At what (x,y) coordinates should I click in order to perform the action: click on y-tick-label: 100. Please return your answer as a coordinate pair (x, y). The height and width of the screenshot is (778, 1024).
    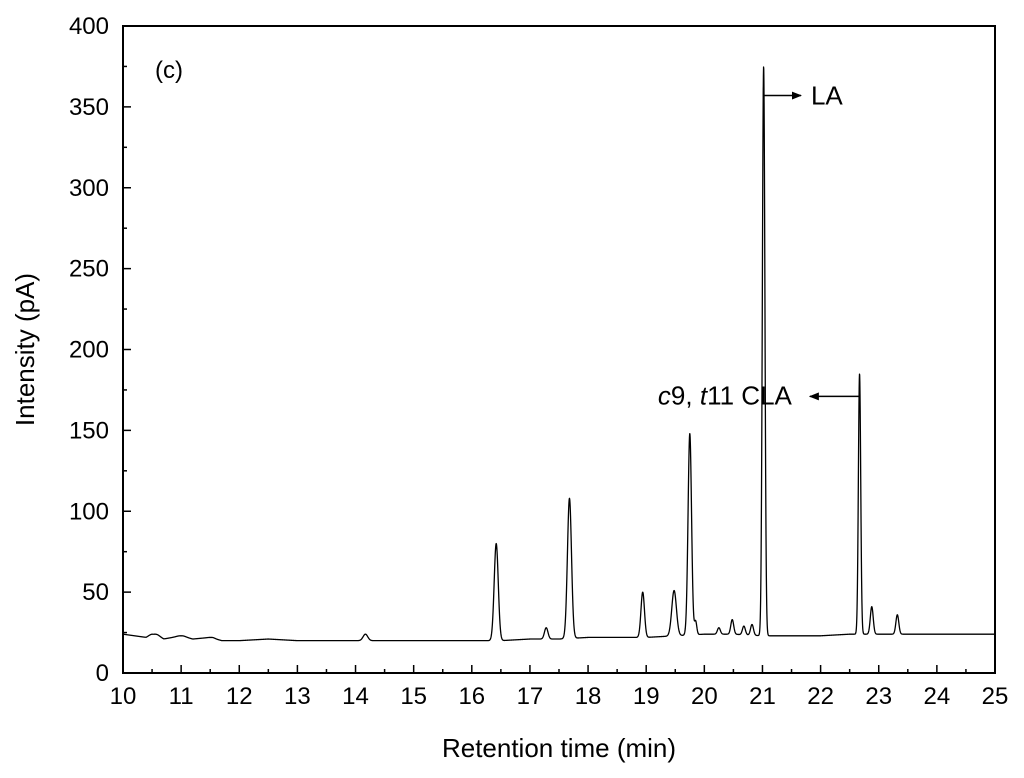
    Looking at the image, I should click on (89, 511).